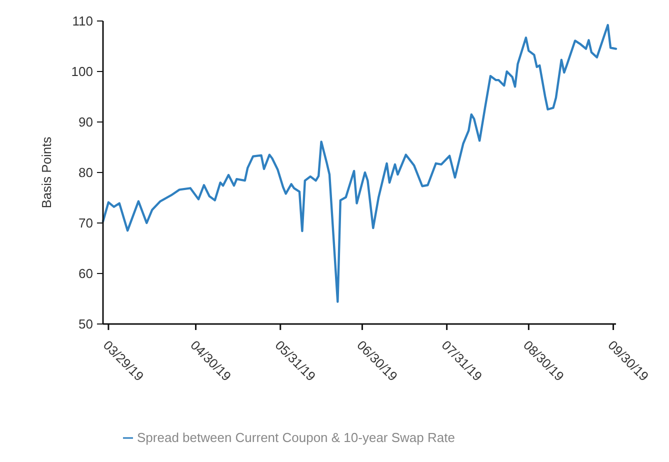  Describe the element at coordinates (85, 172) in the screenshot. I see `y-tick-label: 80` at that location.